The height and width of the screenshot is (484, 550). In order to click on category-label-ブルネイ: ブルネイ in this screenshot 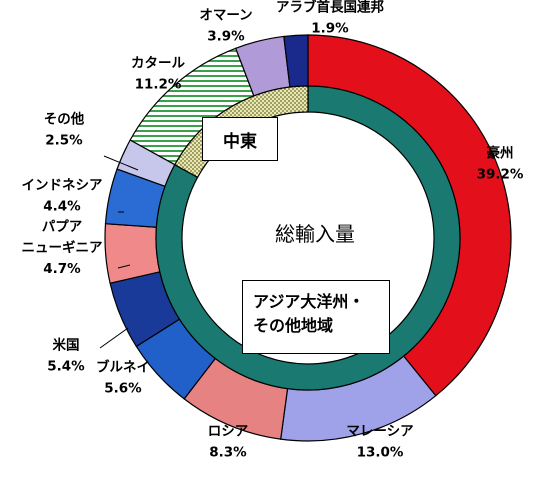, I will do `click(123, 367)`.